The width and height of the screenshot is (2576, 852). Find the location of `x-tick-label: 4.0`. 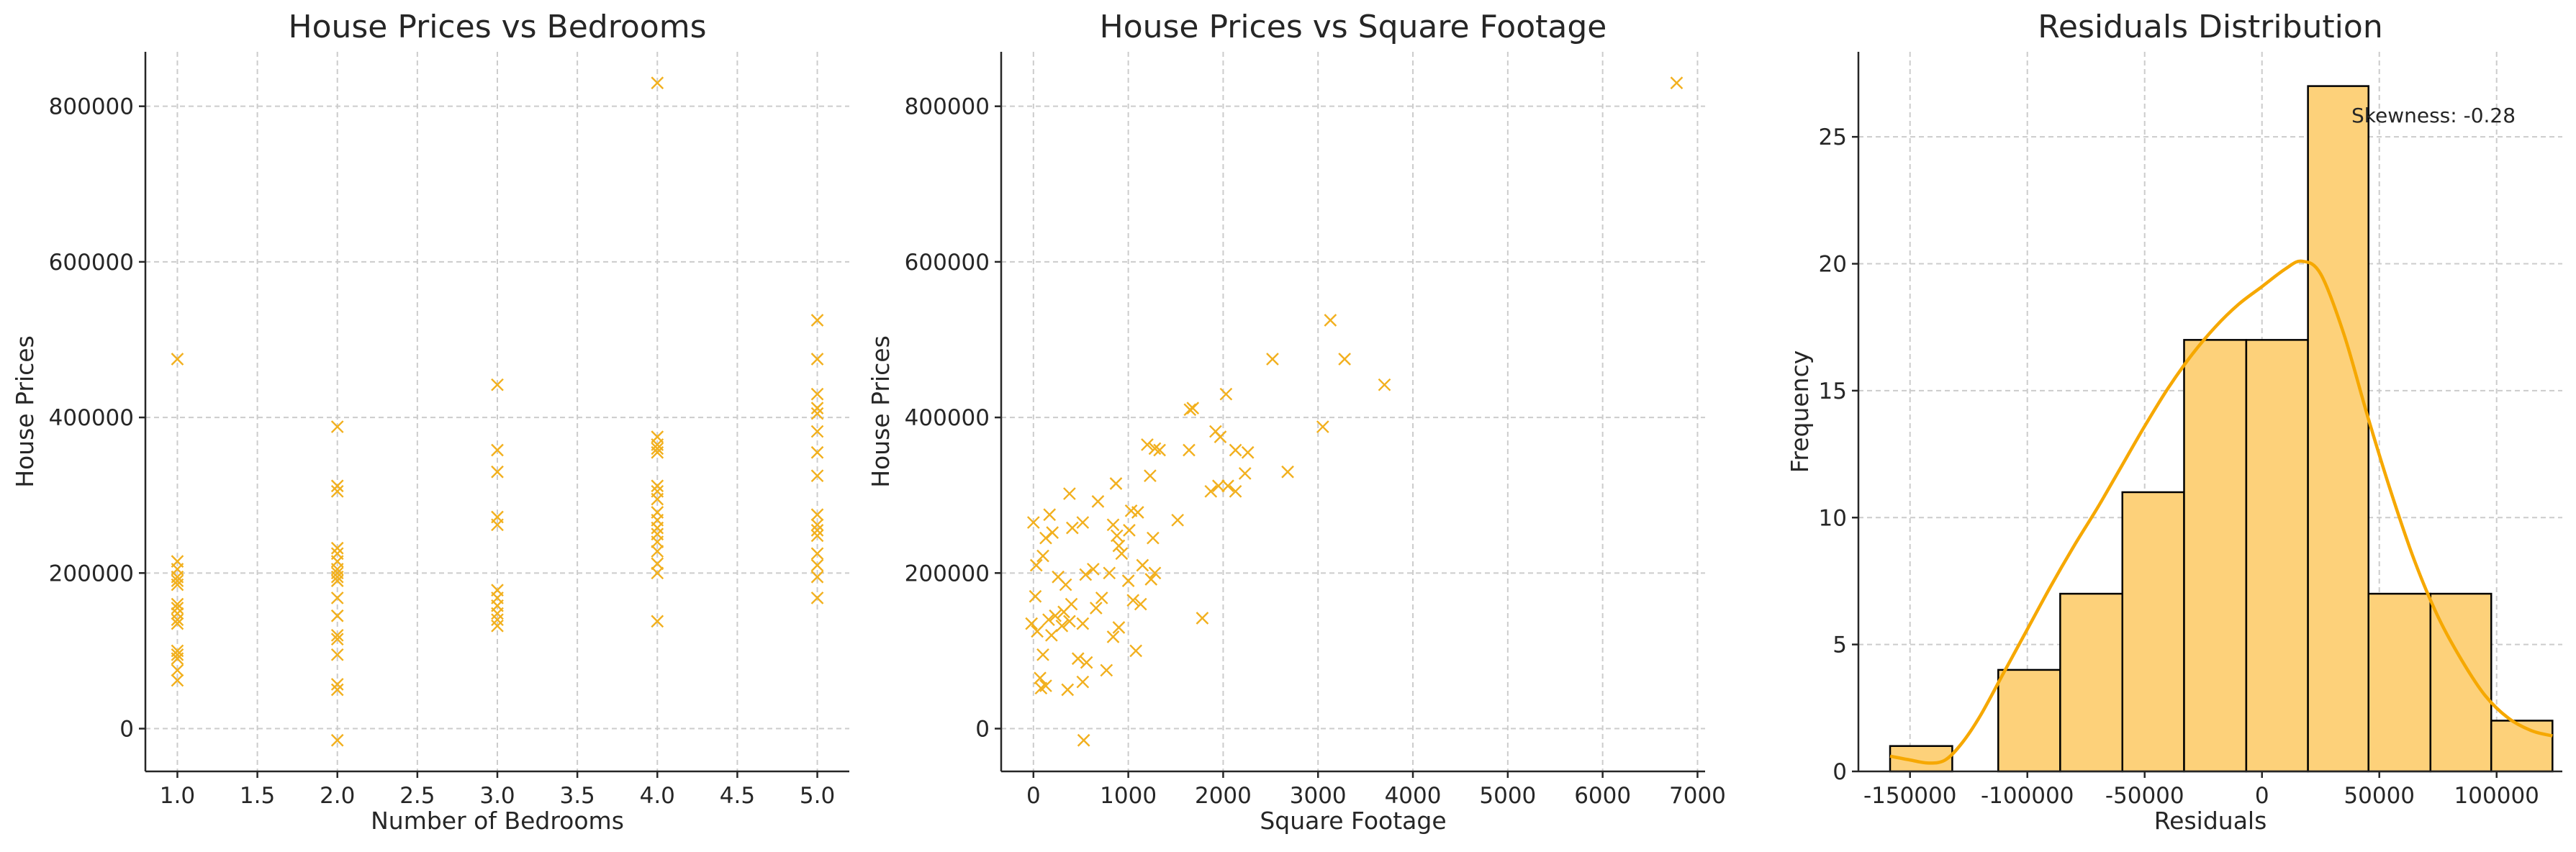

x-tick-label: 4.0 is located at coordinates (657, 796).